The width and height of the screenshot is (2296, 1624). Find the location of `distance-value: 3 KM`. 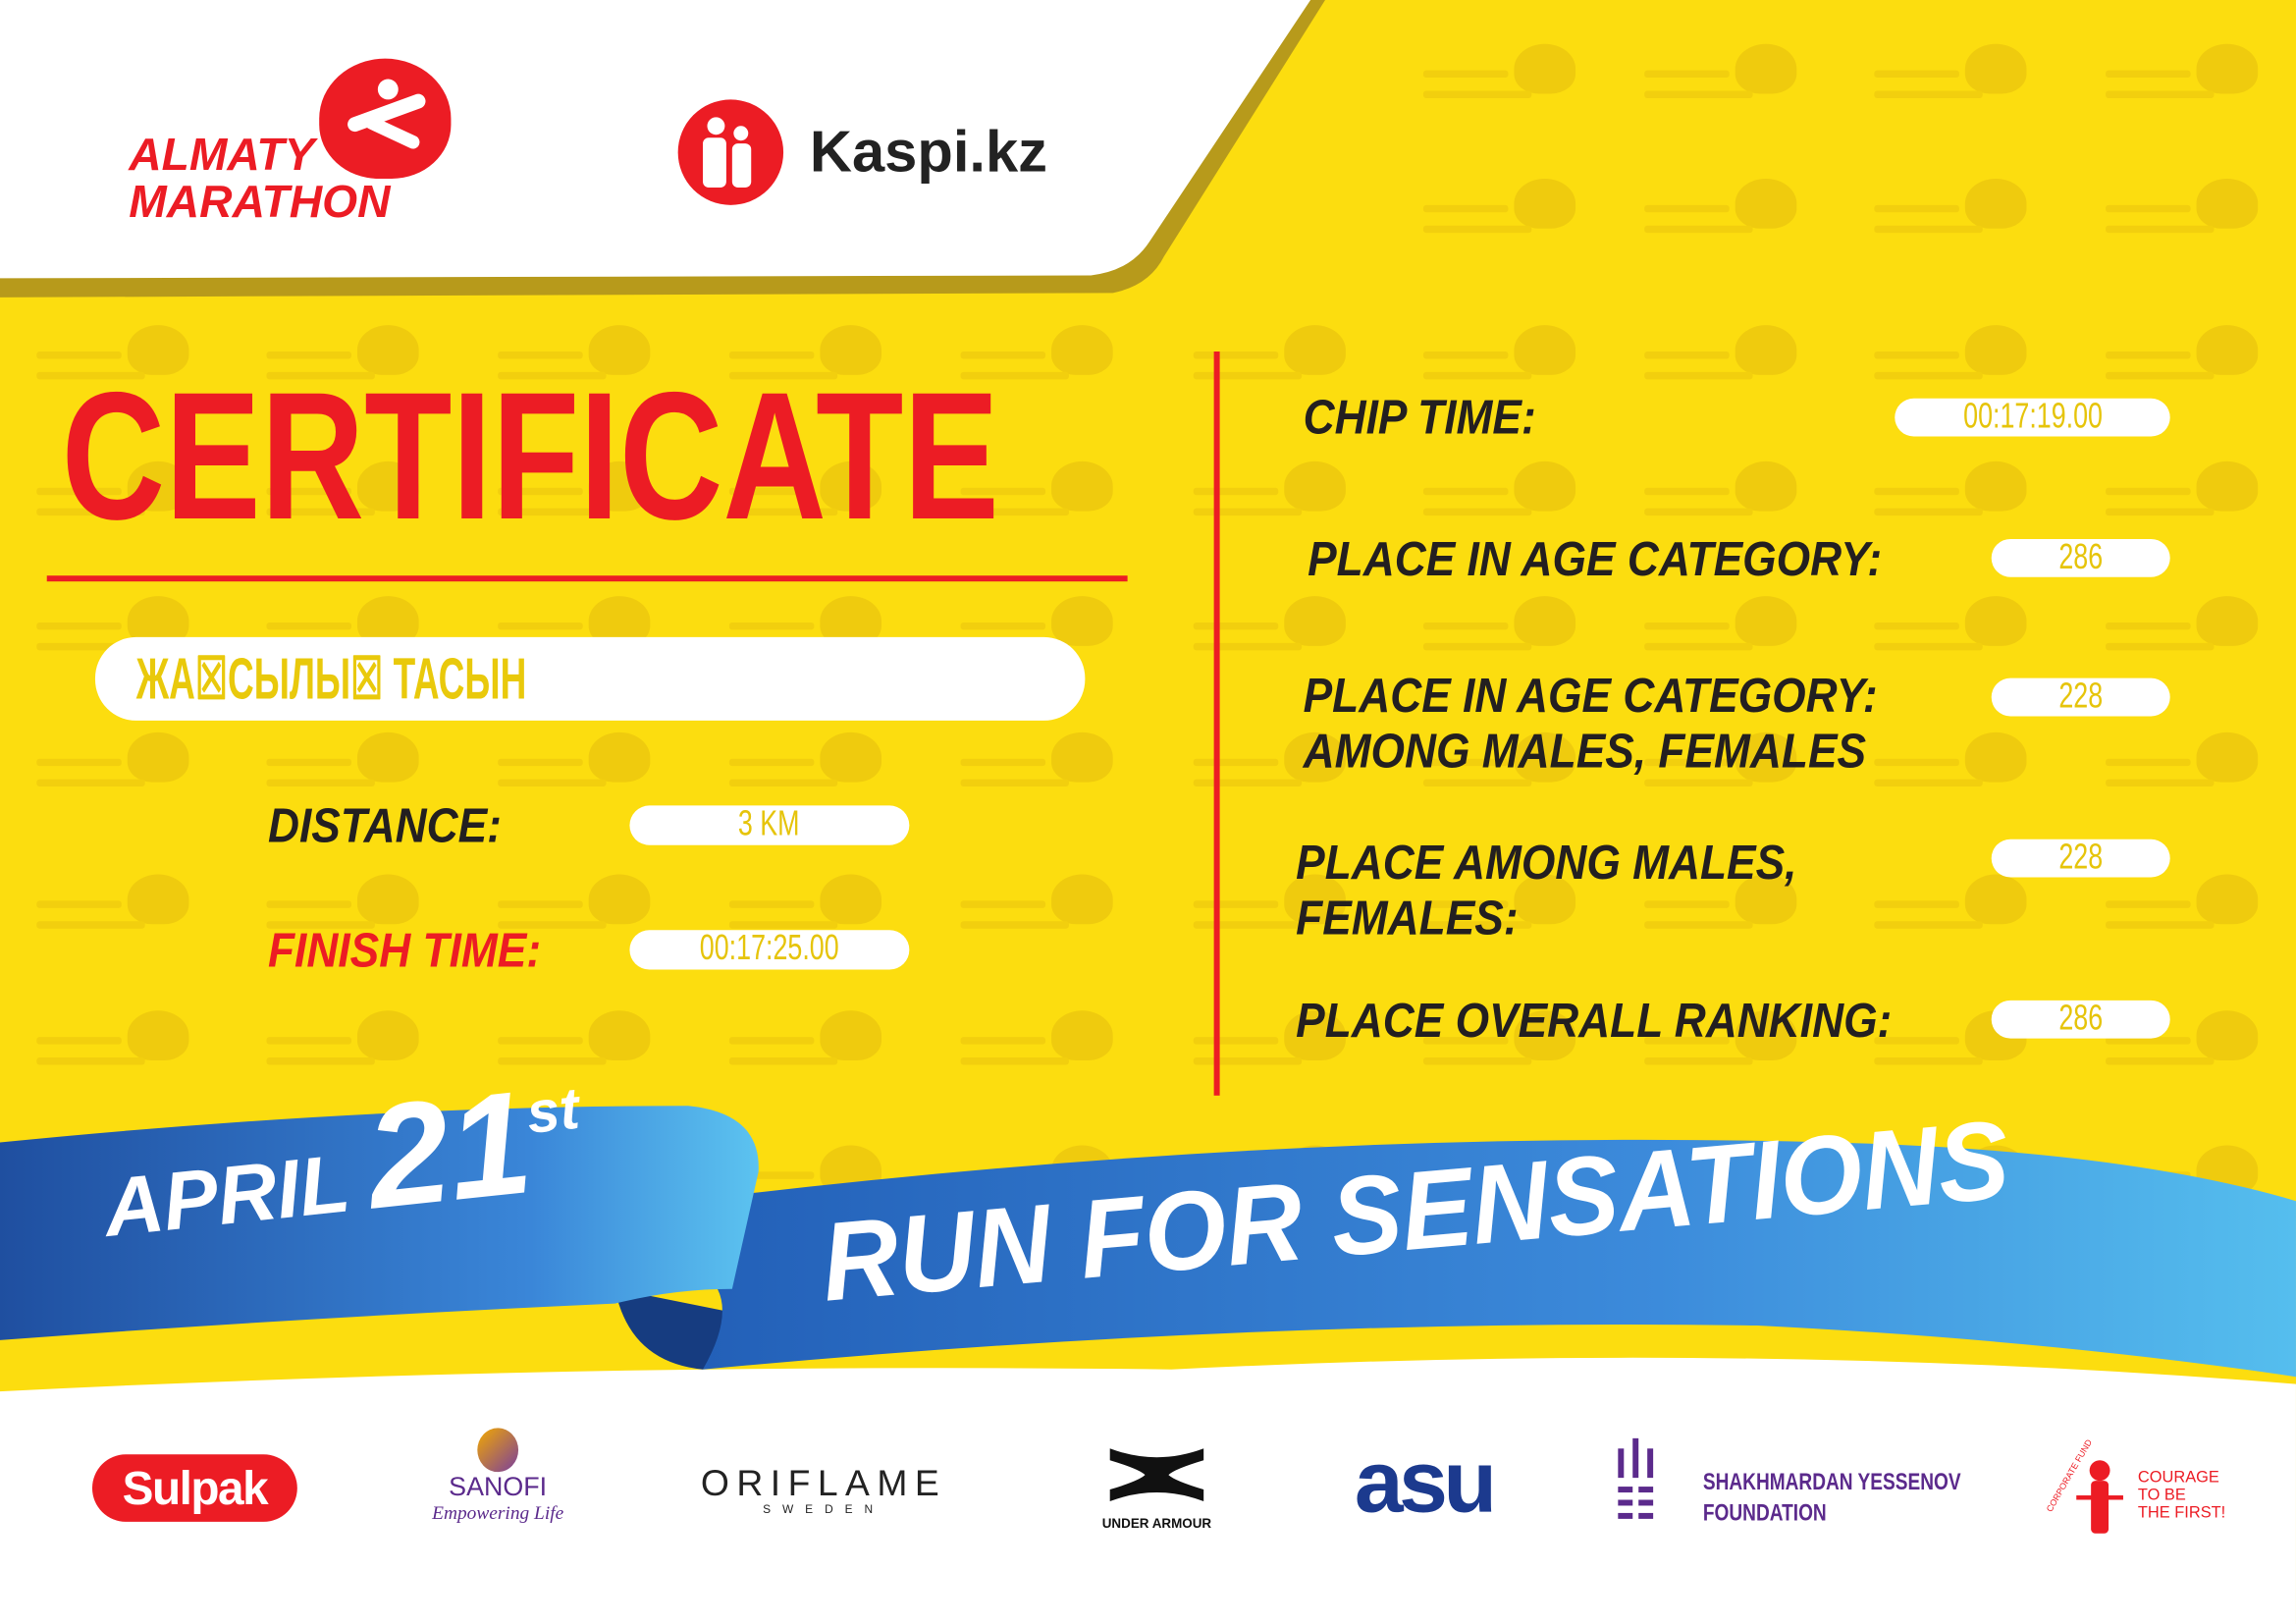

distance-value: 3 KM is located at coordinates (769, 823).